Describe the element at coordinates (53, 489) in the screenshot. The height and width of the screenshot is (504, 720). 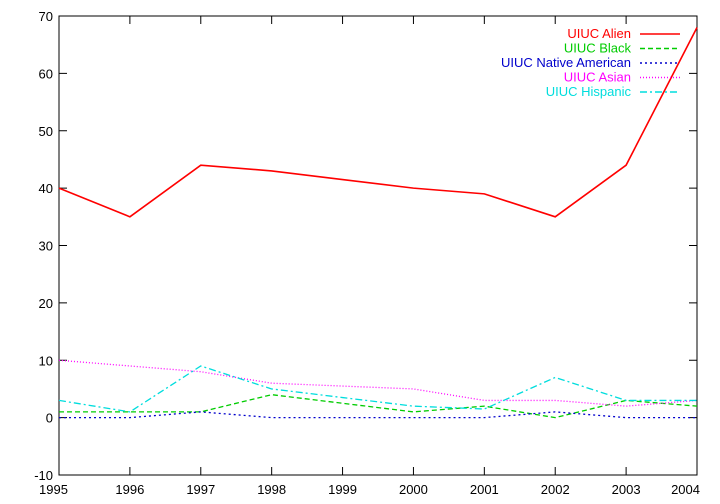
I see `x-tick-label: 1995` at that location.